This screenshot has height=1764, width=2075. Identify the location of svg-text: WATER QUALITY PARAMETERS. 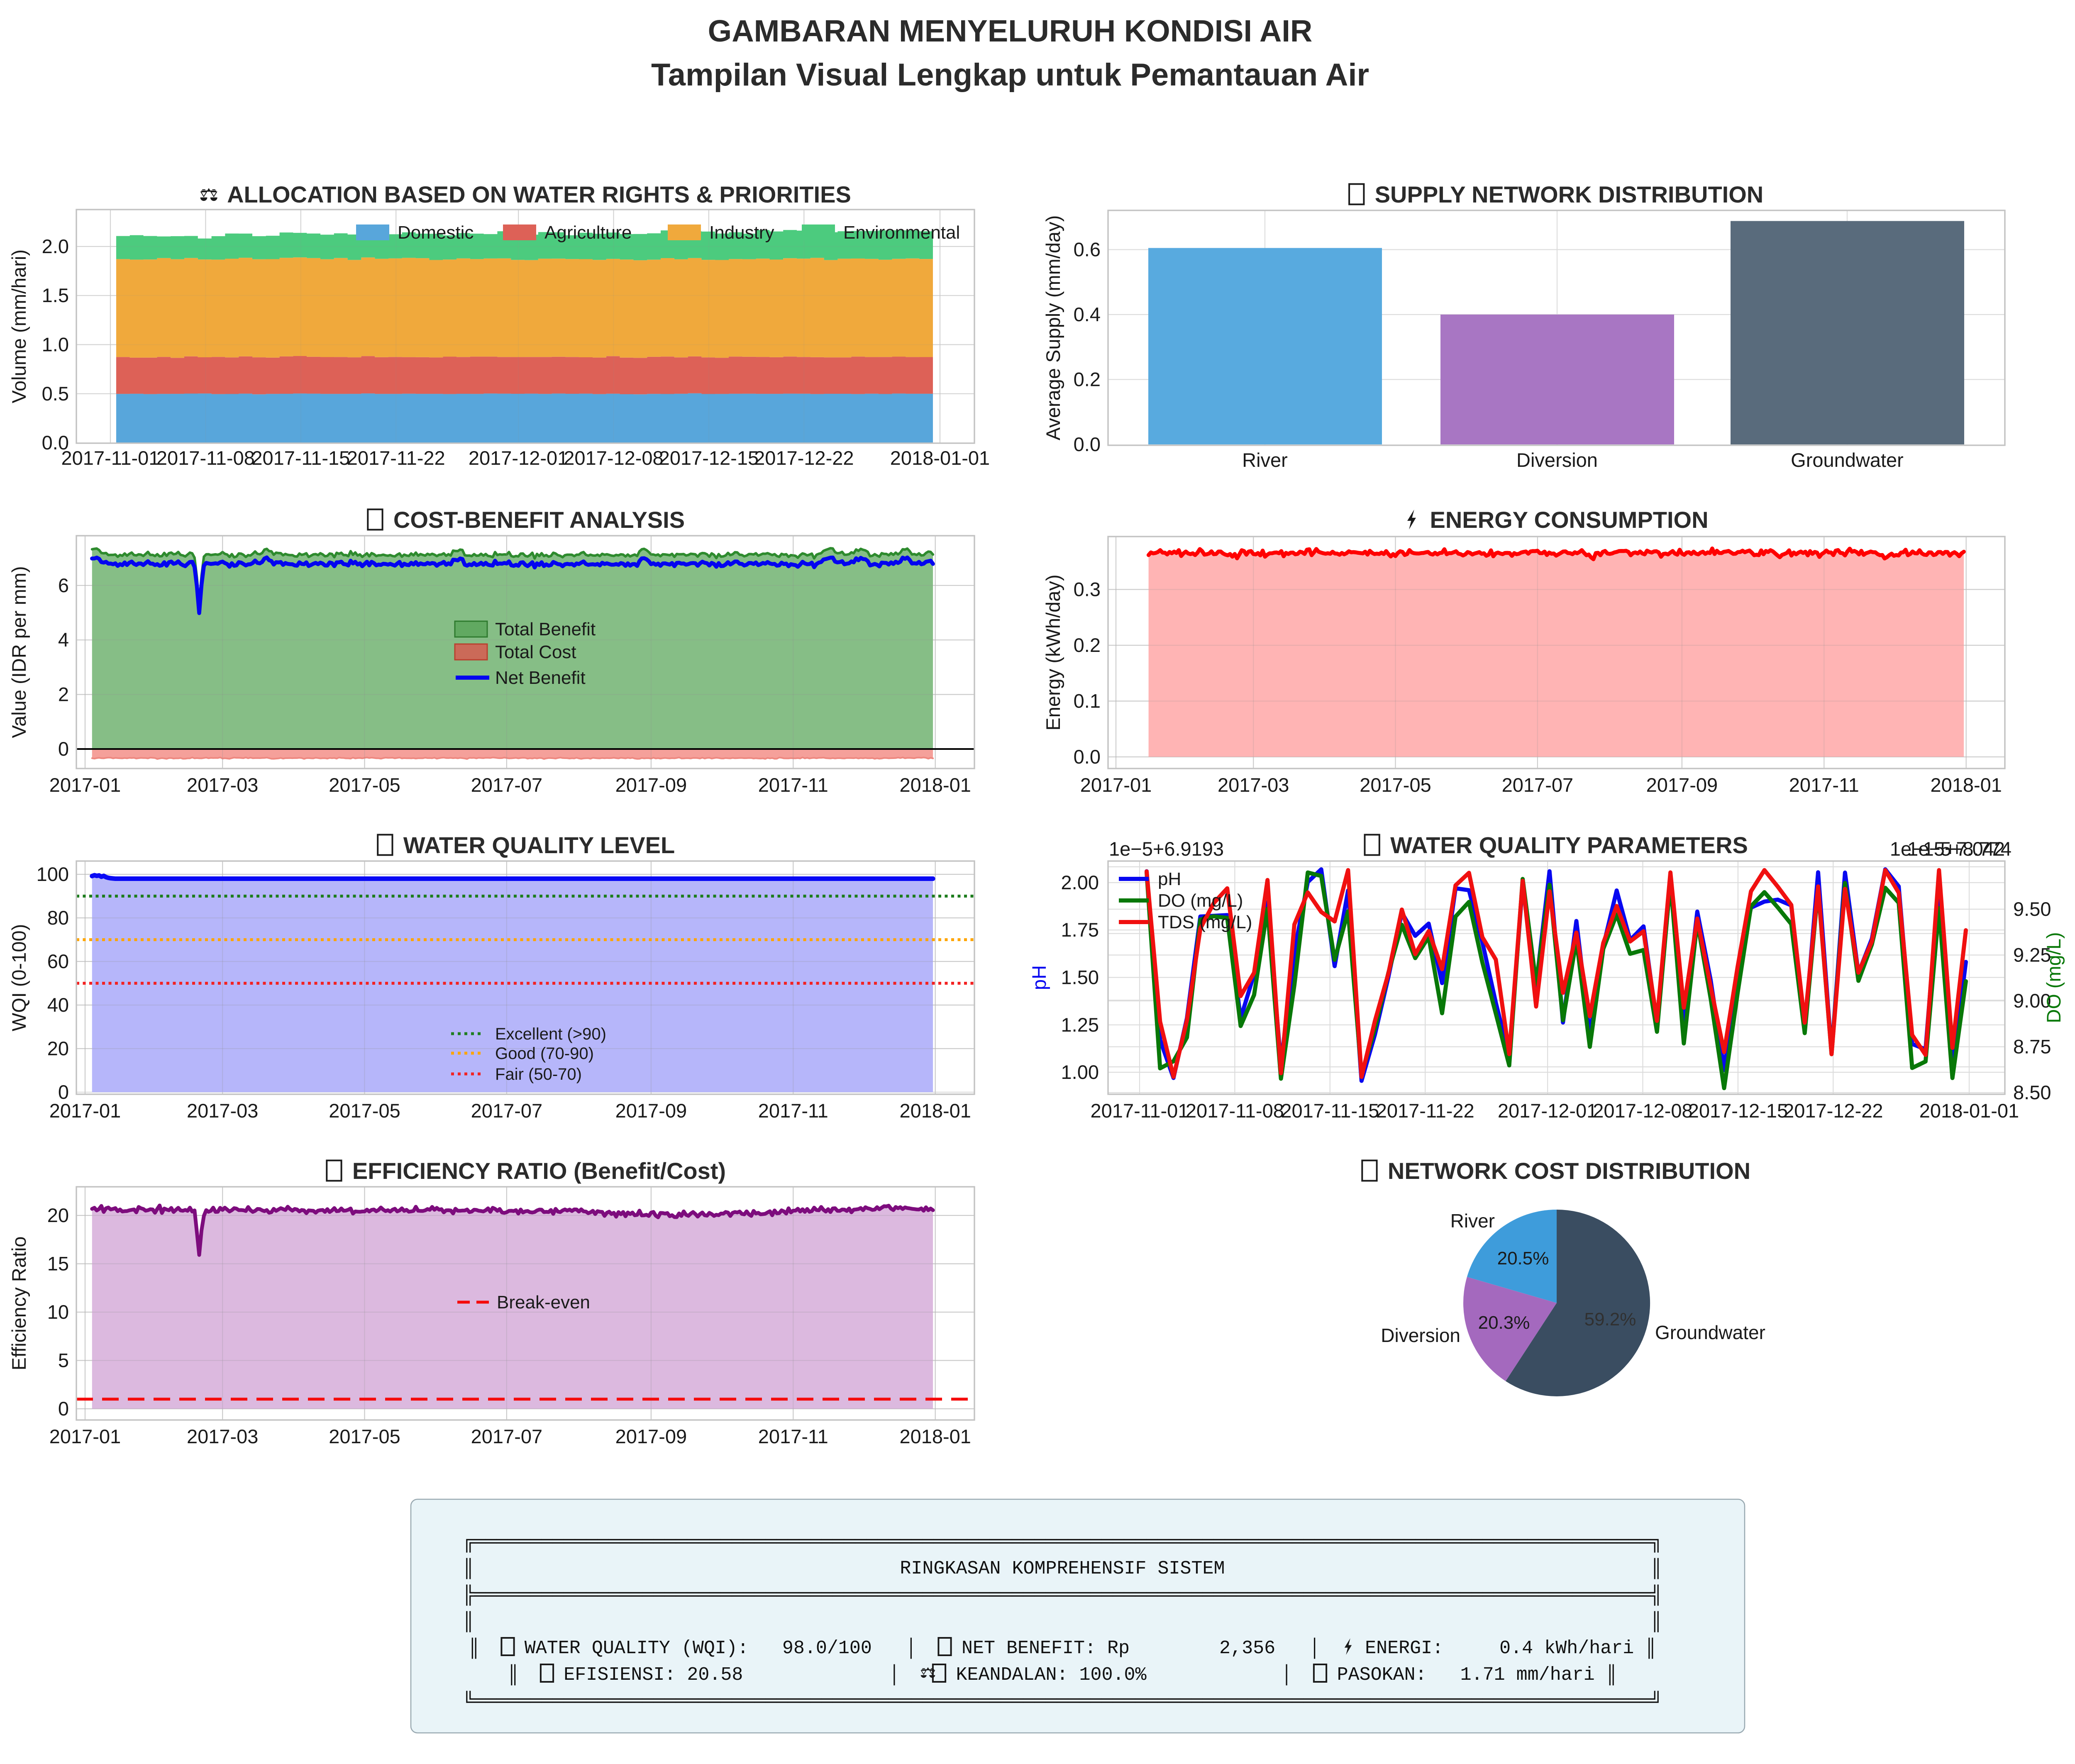
(1569, 845).